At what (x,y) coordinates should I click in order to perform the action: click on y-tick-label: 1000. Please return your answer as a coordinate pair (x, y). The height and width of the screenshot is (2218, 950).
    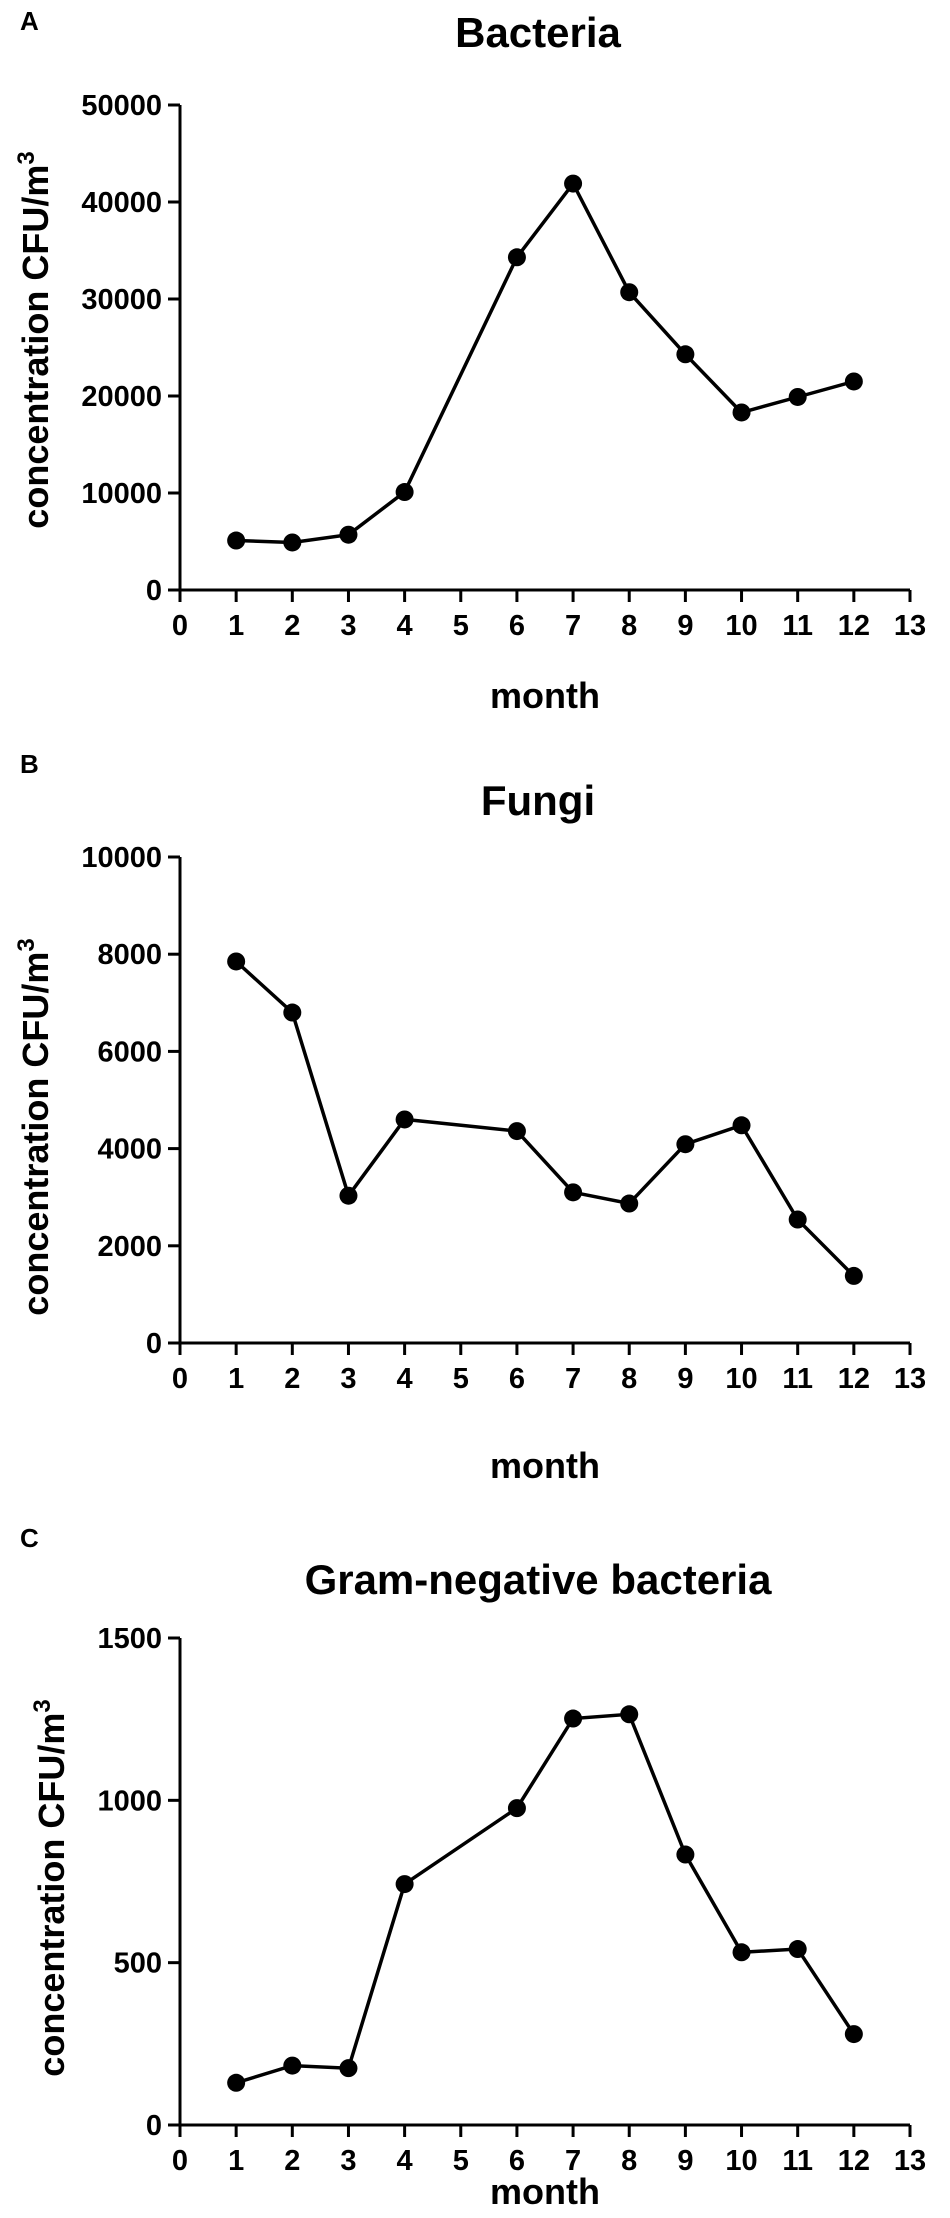
    Looking at the image, I should click on (129, 1801).